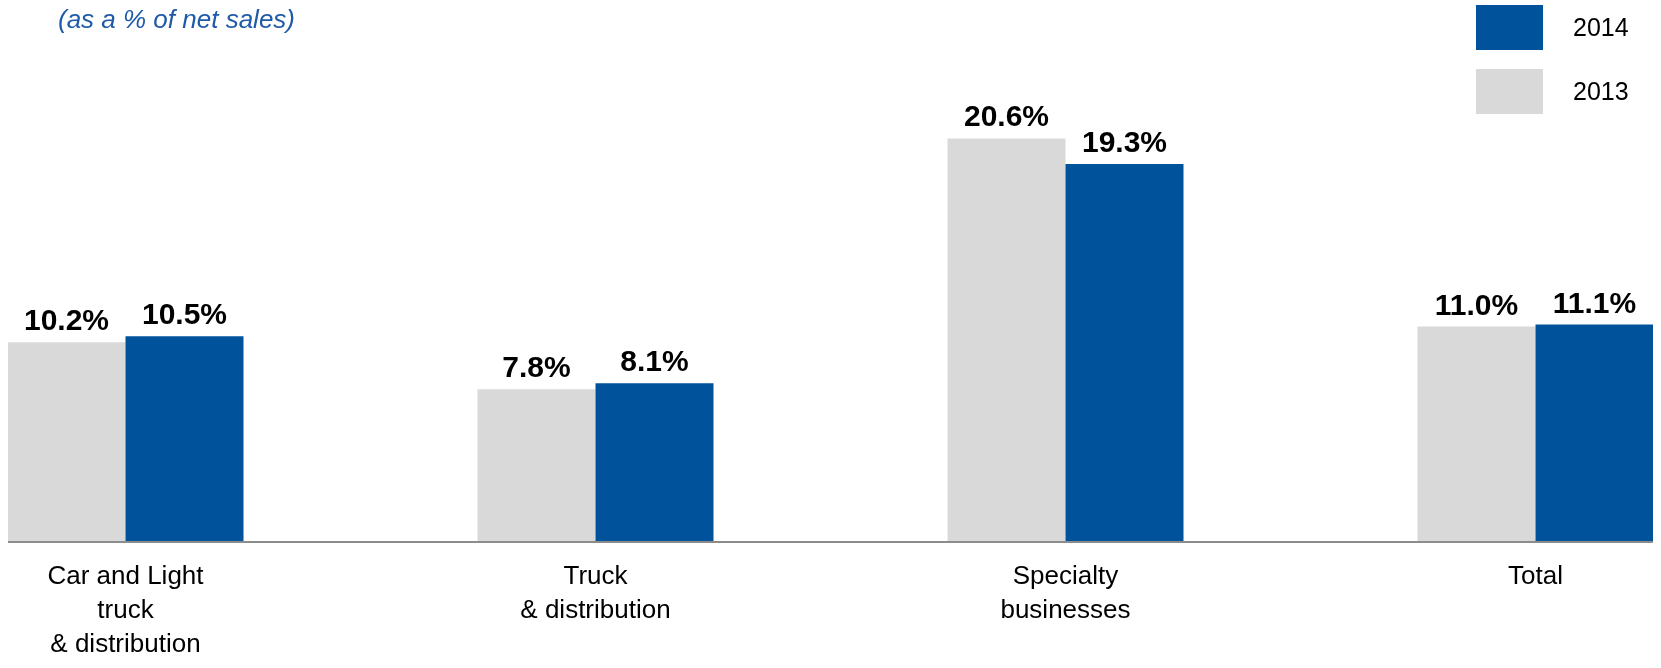 The width and height of the screenshot is (1661, 668). I want to click on data-label: 11.1%, so click(1594, 302).